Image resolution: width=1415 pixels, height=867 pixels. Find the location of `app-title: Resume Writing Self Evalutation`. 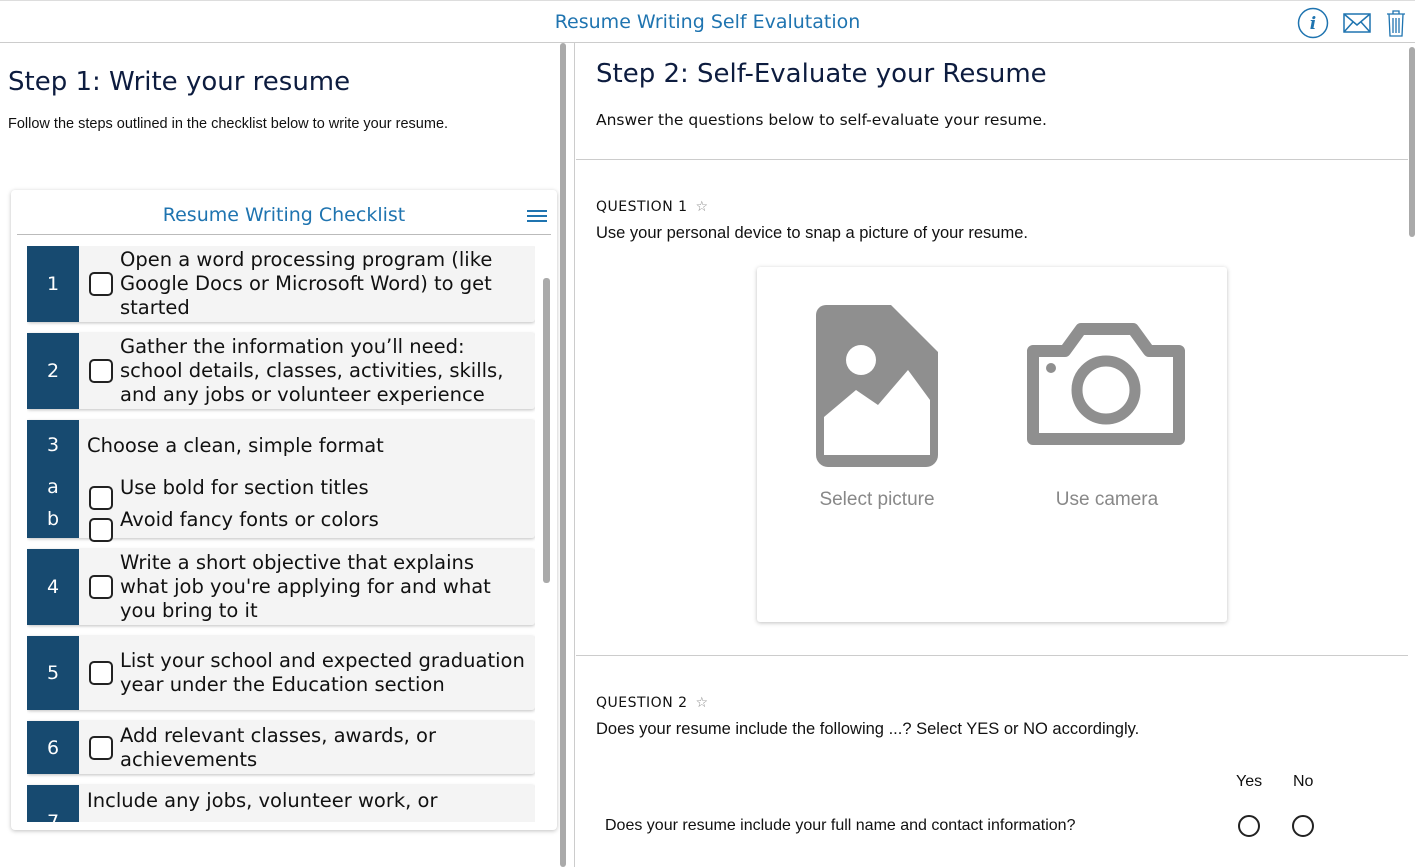

app-title: Resume Writing Self Evalutation is located at coordinates (707, 22).